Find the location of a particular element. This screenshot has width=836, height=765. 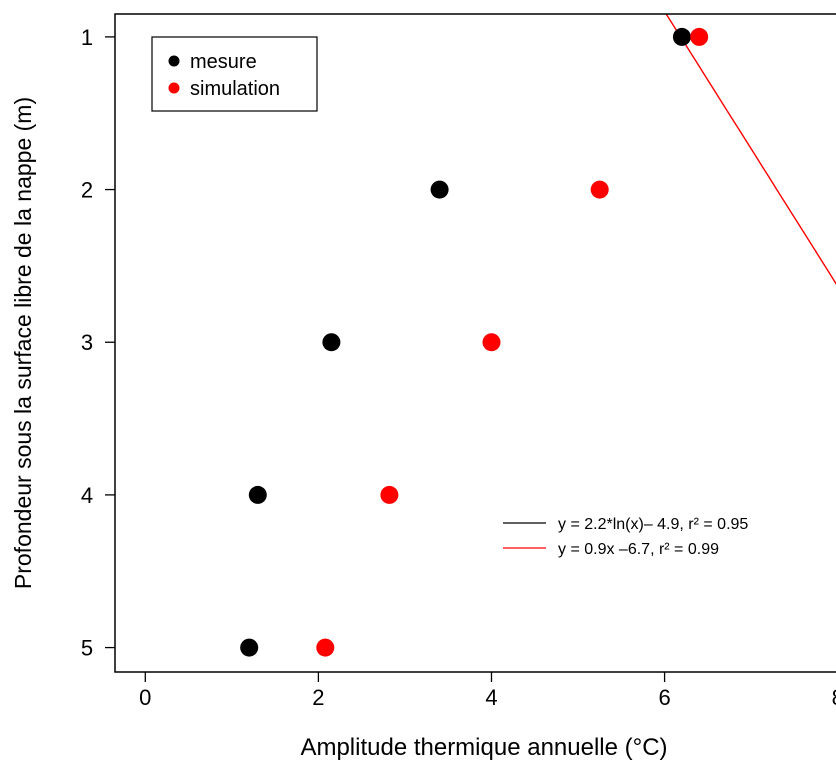

y-tick-label-5: 5 is located at coordinates (87, 648).